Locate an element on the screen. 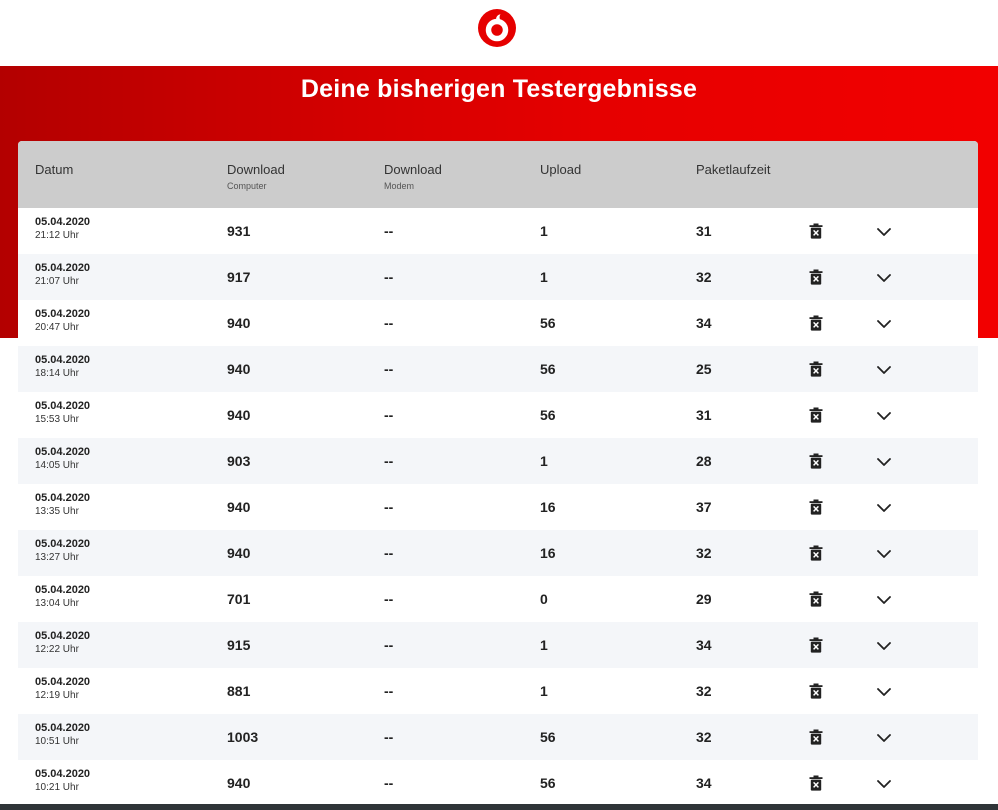 This screenshot has width=998, height=810. row-time: 15:53 Uhr is located at coordinates (57, 419).